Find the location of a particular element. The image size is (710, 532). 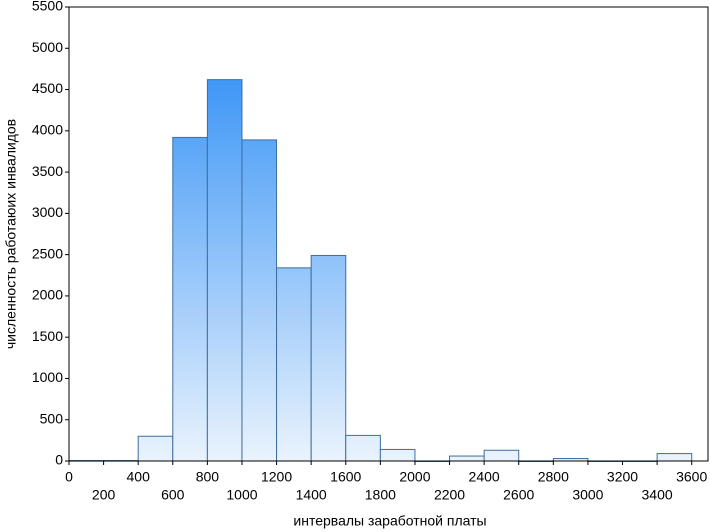

x-tick-label: 1000 is located at coordinates (241, 495).